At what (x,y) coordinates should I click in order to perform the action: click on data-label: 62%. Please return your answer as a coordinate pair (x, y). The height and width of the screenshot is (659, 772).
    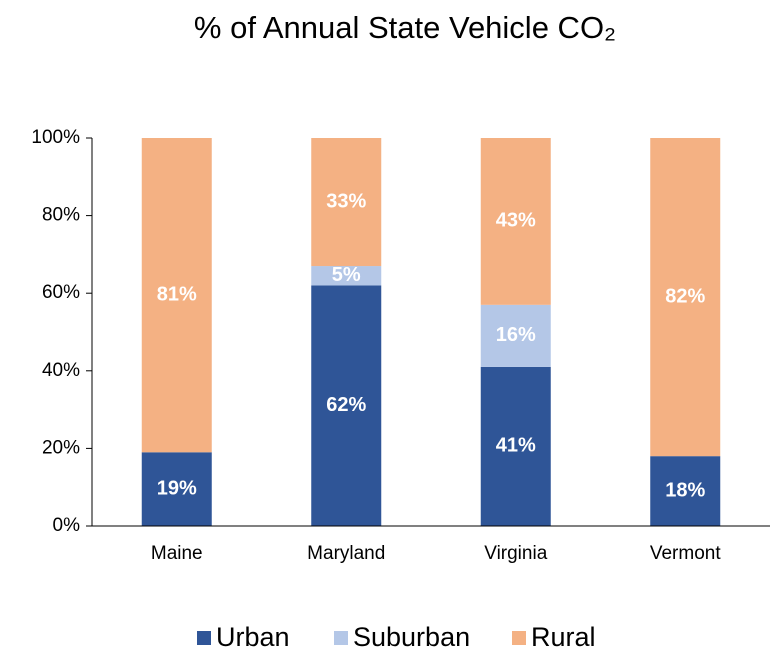
    Looking at the image, I should click on (346, 405).